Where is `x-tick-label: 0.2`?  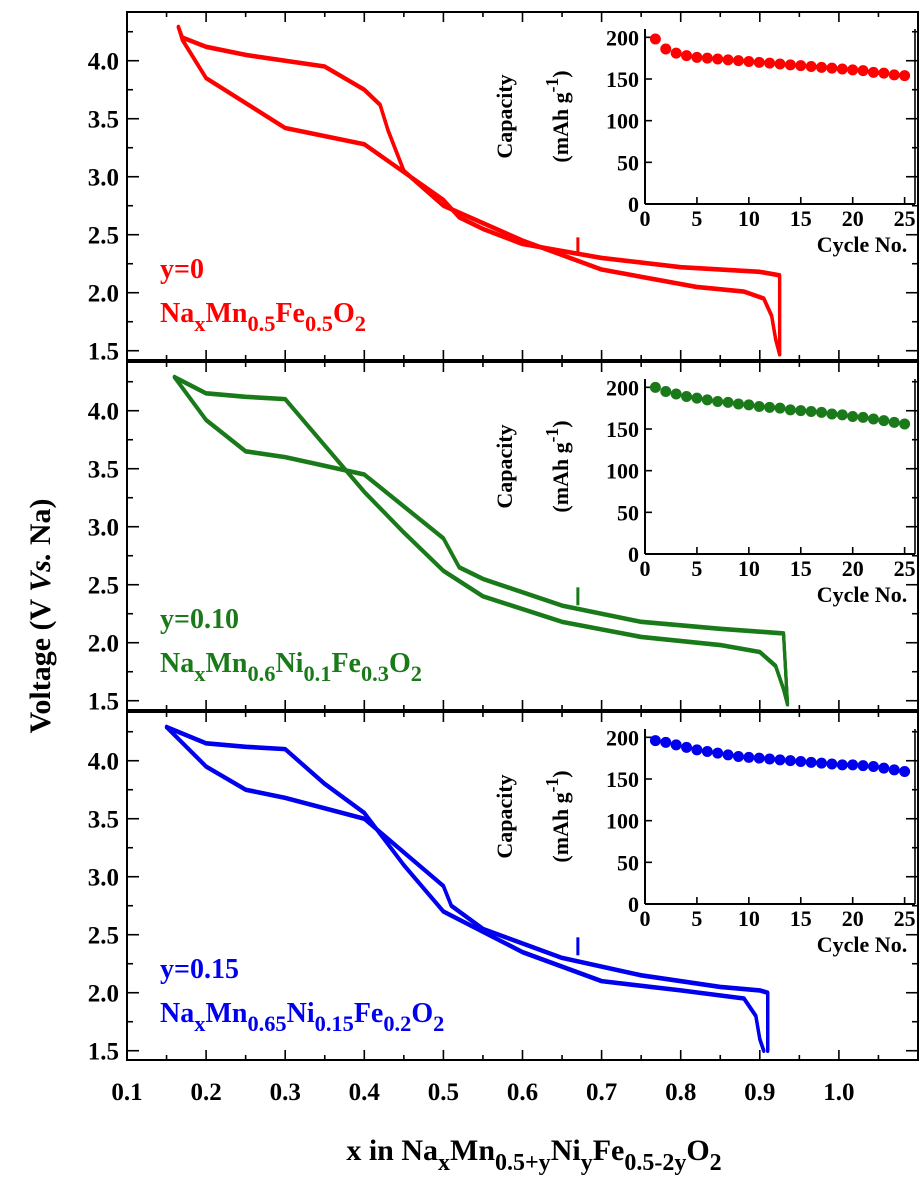
x-tick-label: 0.2 is located at coordinates (205, 1092).